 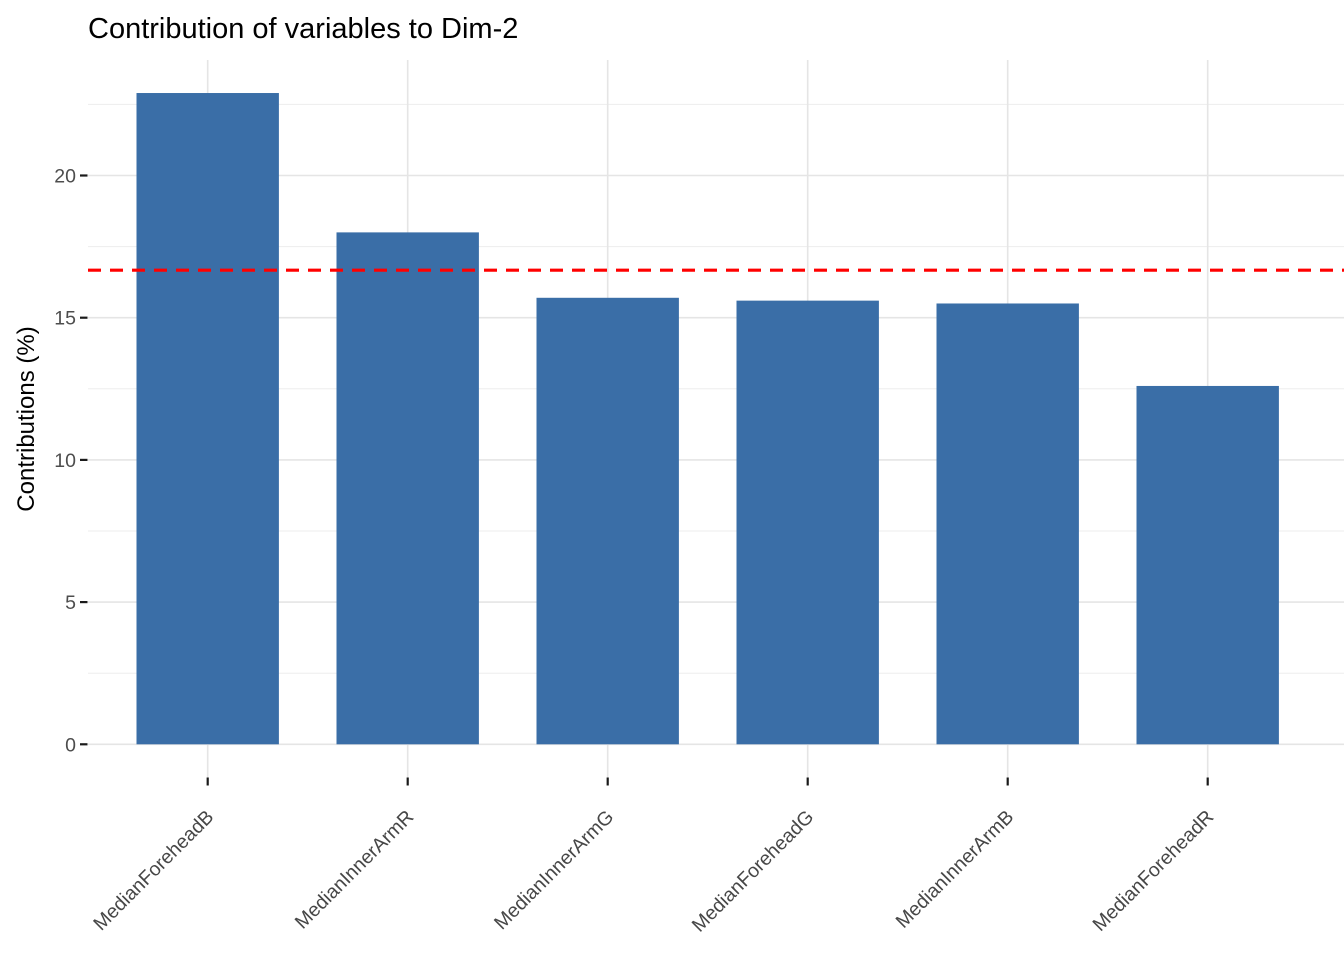 I want to click on y-tick-label: 0, so click(x=70, y=745).